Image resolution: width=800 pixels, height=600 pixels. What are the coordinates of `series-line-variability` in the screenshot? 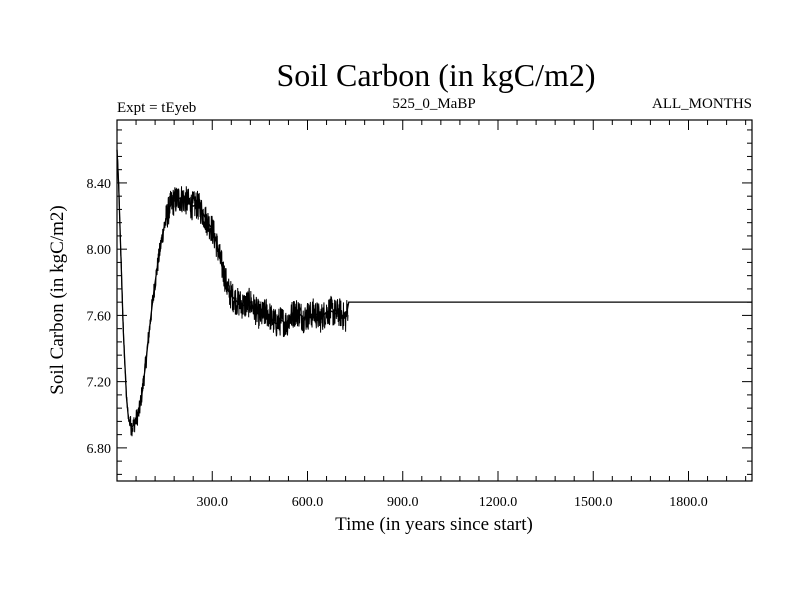 It's located at (232, 292).